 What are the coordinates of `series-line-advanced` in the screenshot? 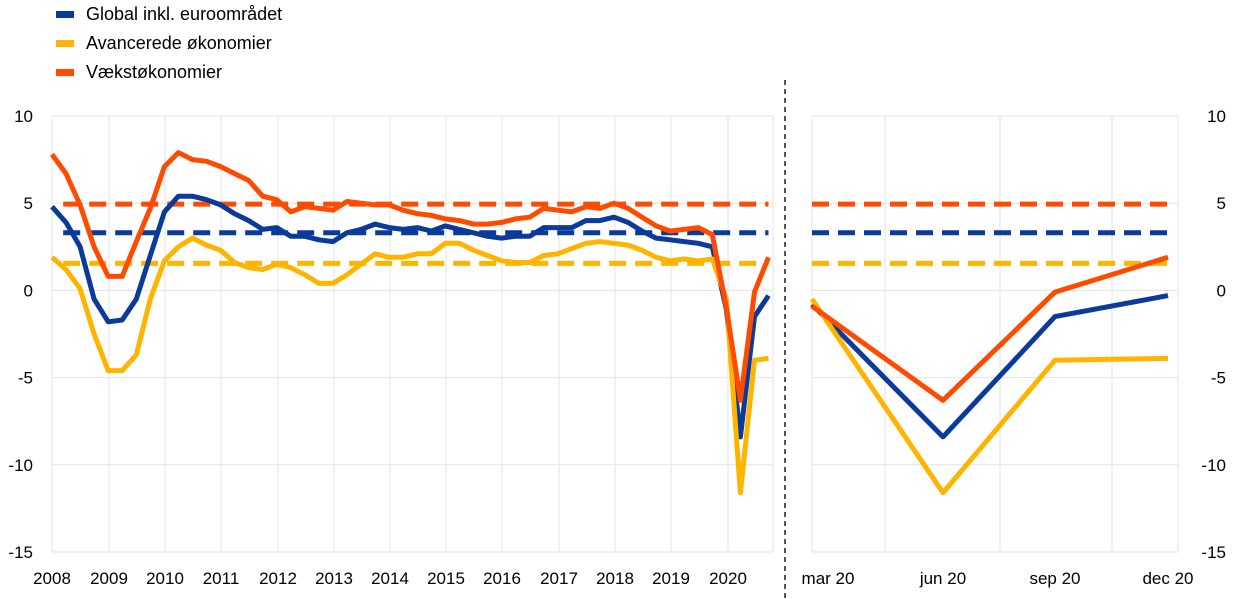 It's located at (989, 396).